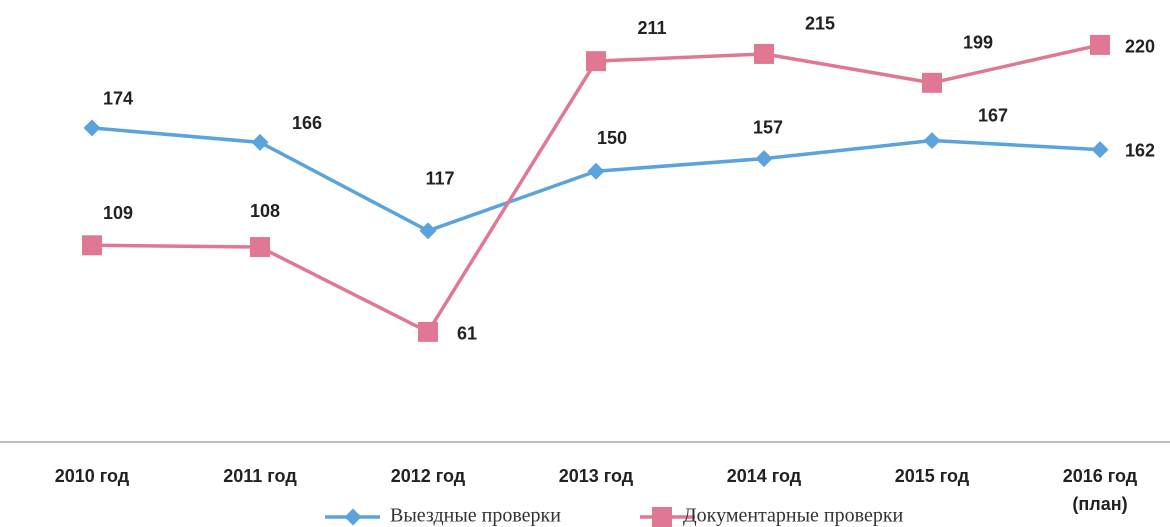 The width and height of the screenshot is (1170, 527). Describe the element at coordinates (428, 476) in the screenshot. I see `x-tick-label: 2012 год` at that location.